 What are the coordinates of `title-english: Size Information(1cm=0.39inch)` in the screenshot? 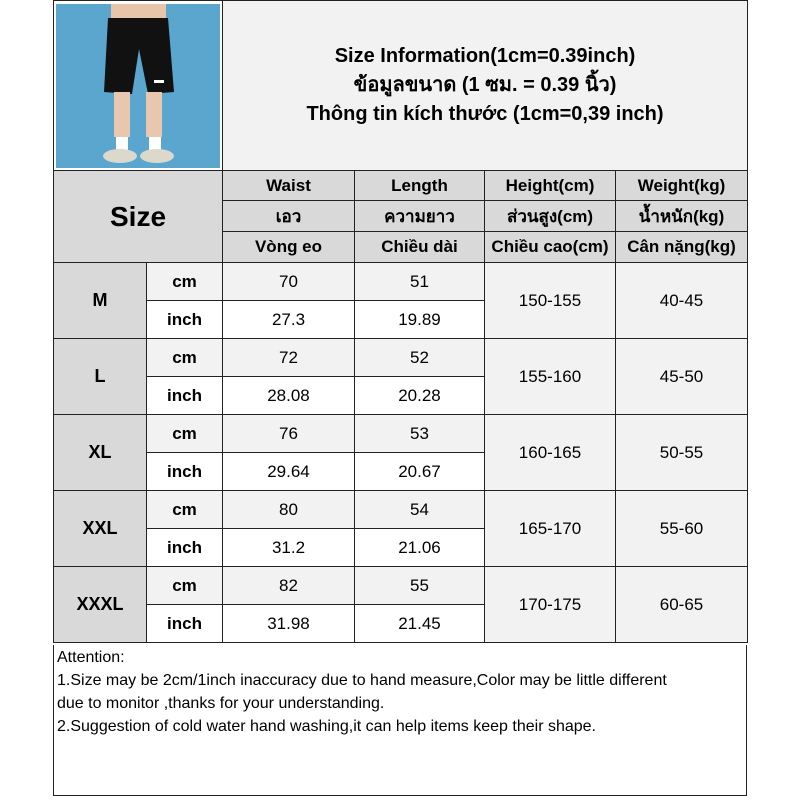 It's located at (485, 56).